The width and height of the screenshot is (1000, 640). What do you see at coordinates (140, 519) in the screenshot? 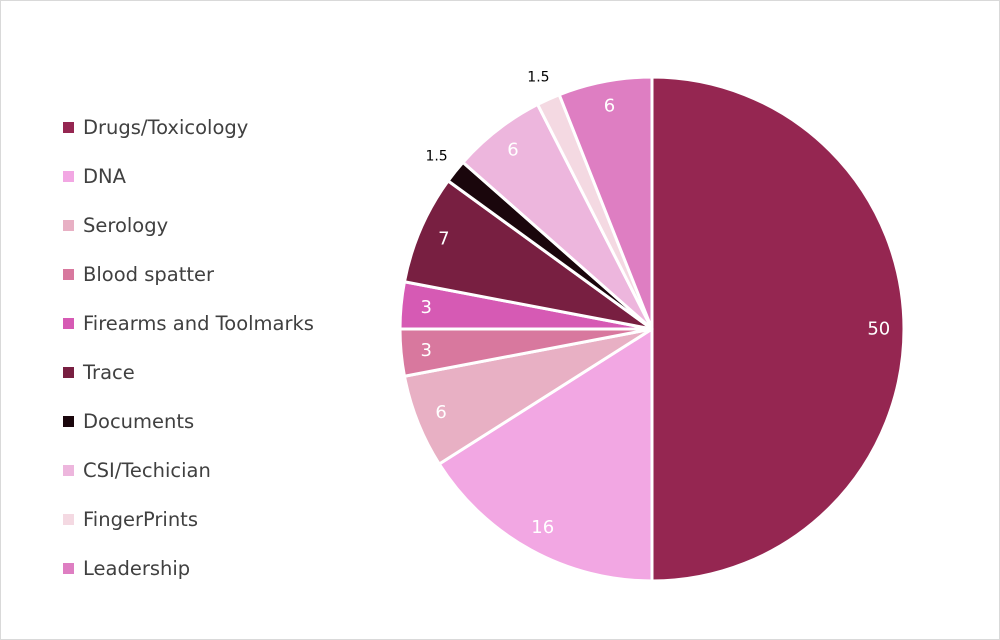
I see `legend-label: FingerPrints` at bounding box center [140, 519].